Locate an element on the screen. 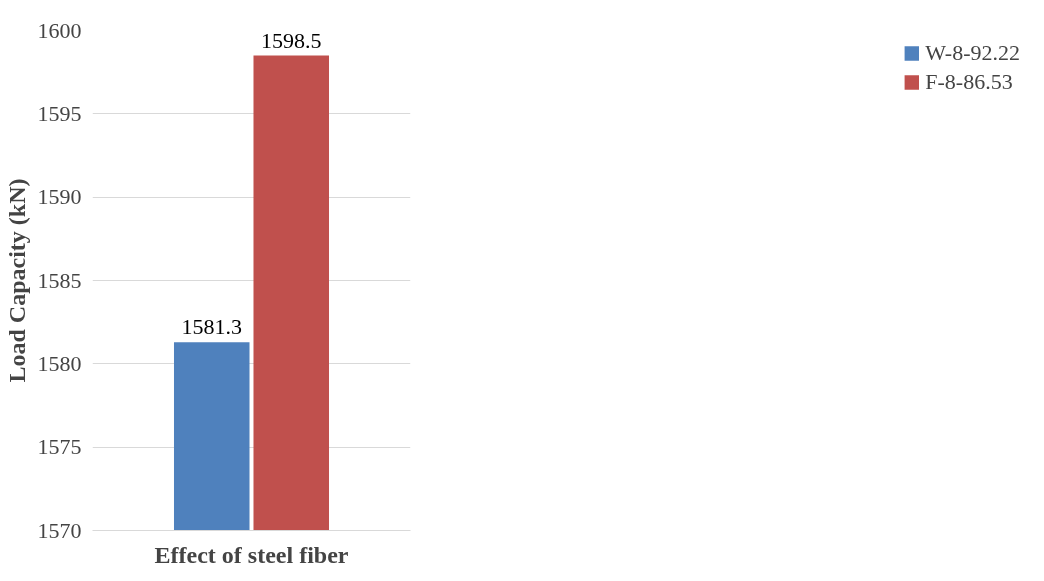 The height and width of the screenshot is (581, 1044). y-tick-label: 1575 is located at coordinates (59, 447).